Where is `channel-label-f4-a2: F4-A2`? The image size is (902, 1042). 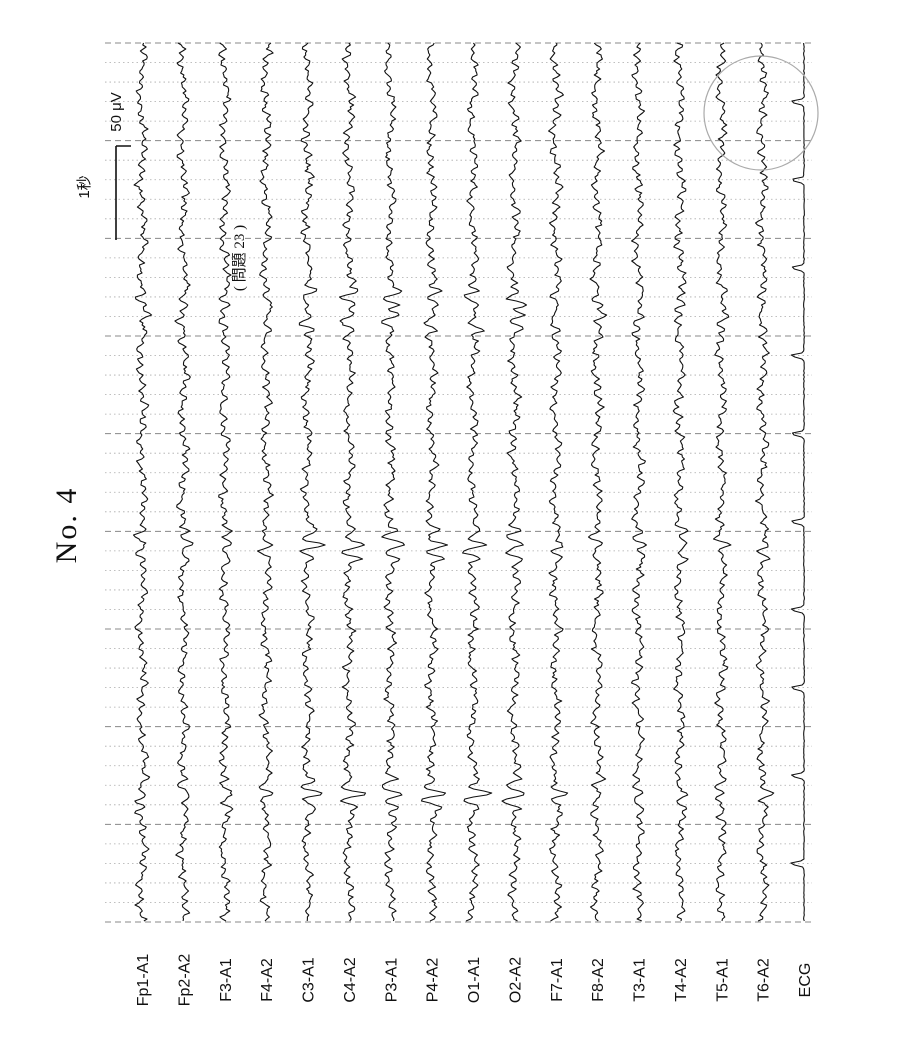 channel-label-f4-a2: F4-A2 is located at coordinates (267, 980).